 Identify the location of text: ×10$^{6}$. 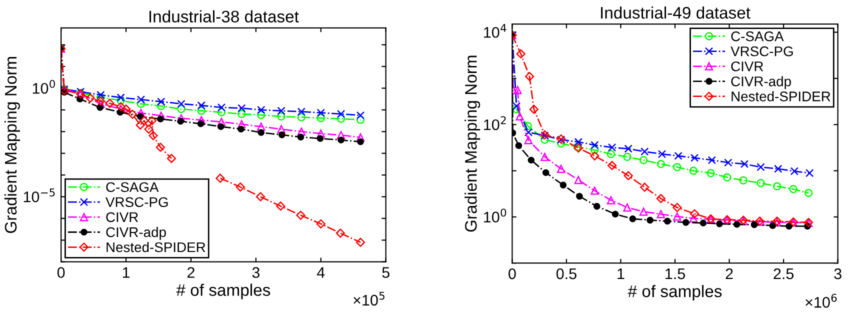
(821, 301).